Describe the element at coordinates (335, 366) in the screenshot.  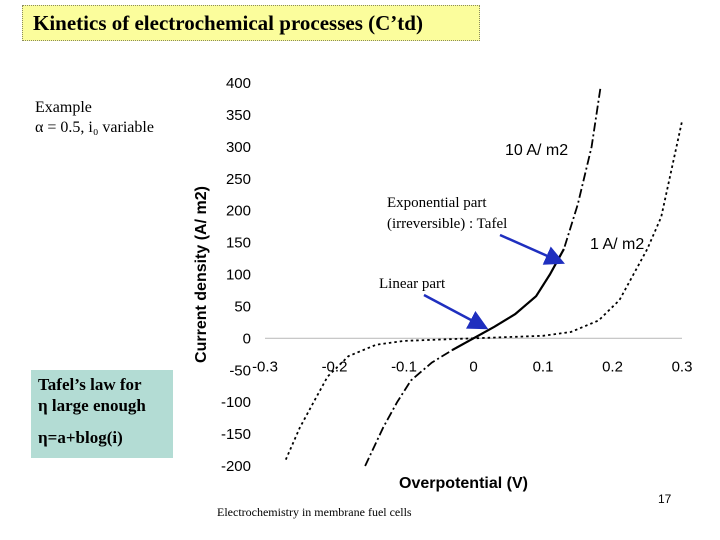
I see `x-tick-label: -0.2` at that location.